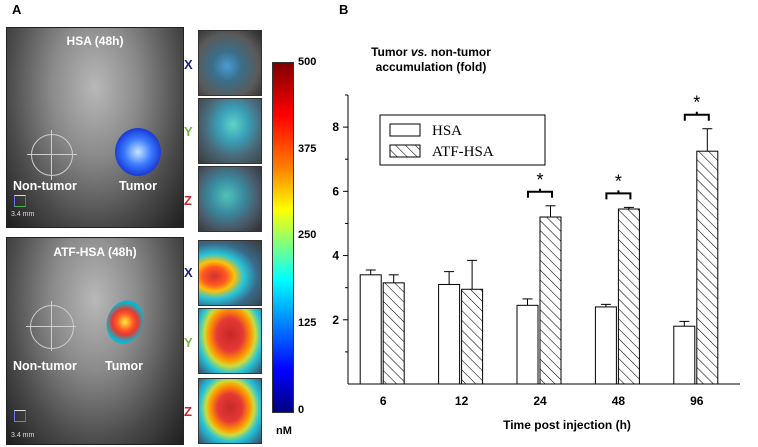  I want to click on x-tick-label-96: 96, so click(697, 401).